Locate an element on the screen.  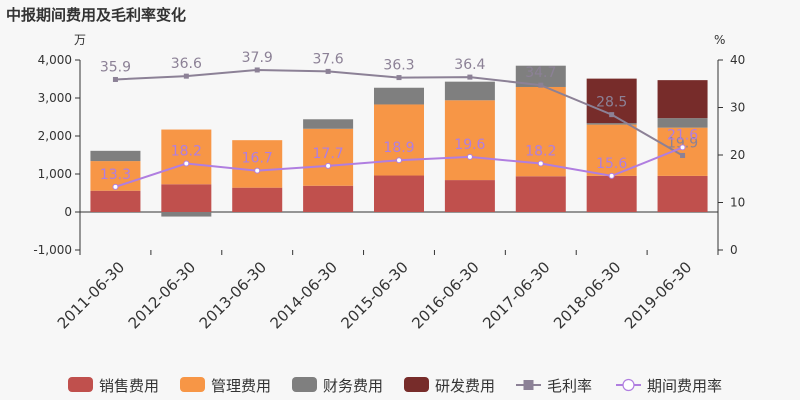
left-tick-label: 2,000 is located at coordinates (55, 136).